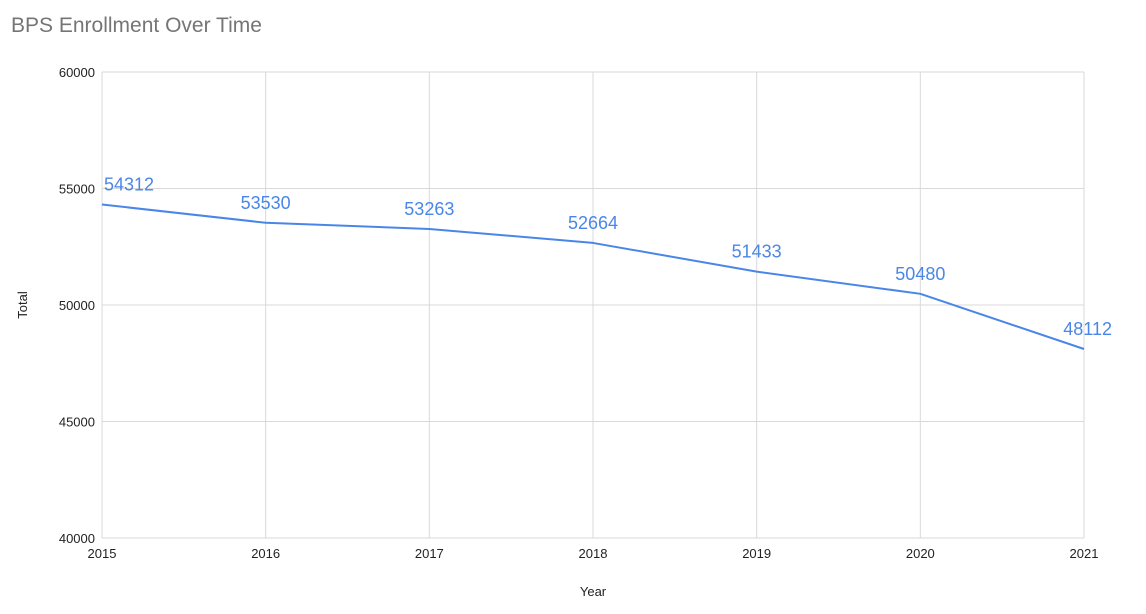 This screenshot has height=614, width=1146. Describe the element at coordinates (77, 422) in the screenshot. I see `y-tick-label: 45000` at that location.